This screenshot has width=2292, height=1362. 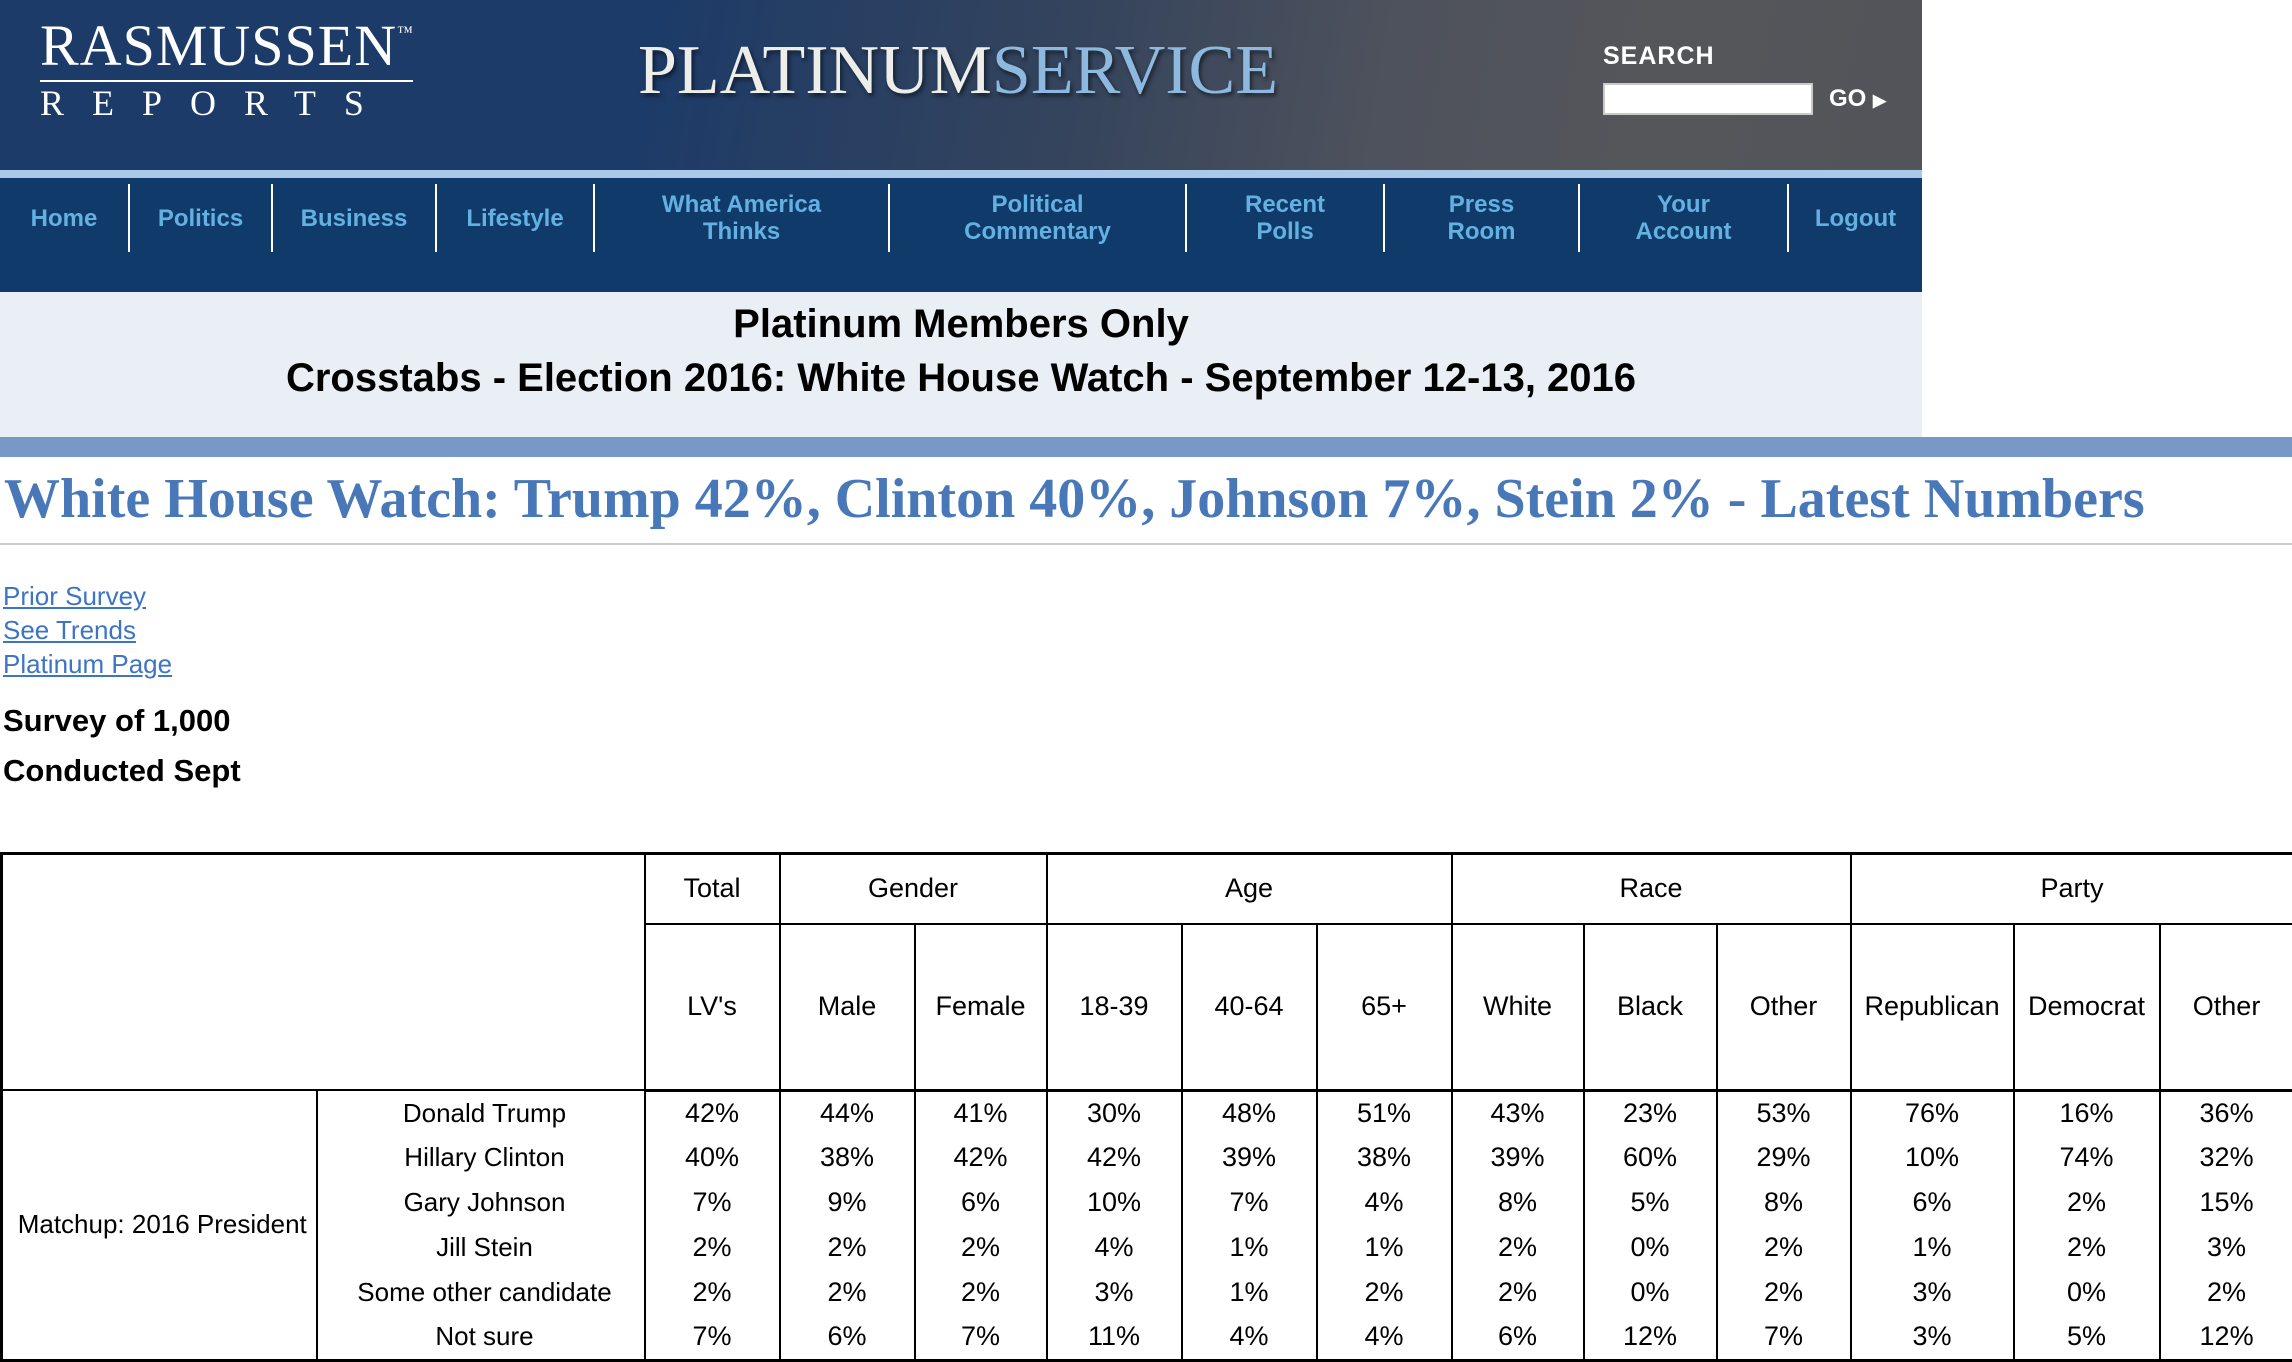 I want to click on horizontal-rule, so click(x=1146, y=447).